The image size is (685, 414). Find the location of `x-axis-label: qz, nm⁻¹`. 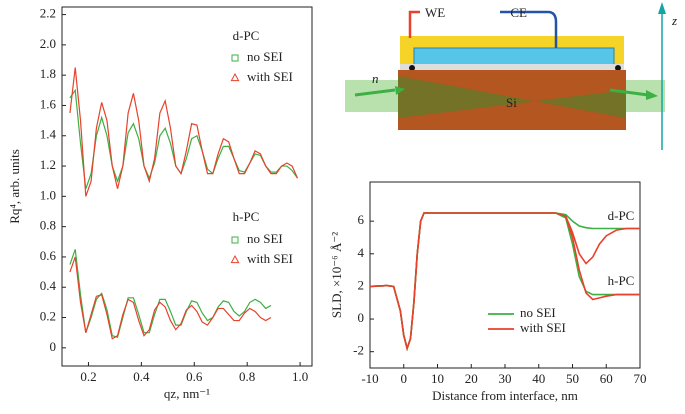

x-axis-label: qz, nm⁻¹ is located at coordinates (187, 393).